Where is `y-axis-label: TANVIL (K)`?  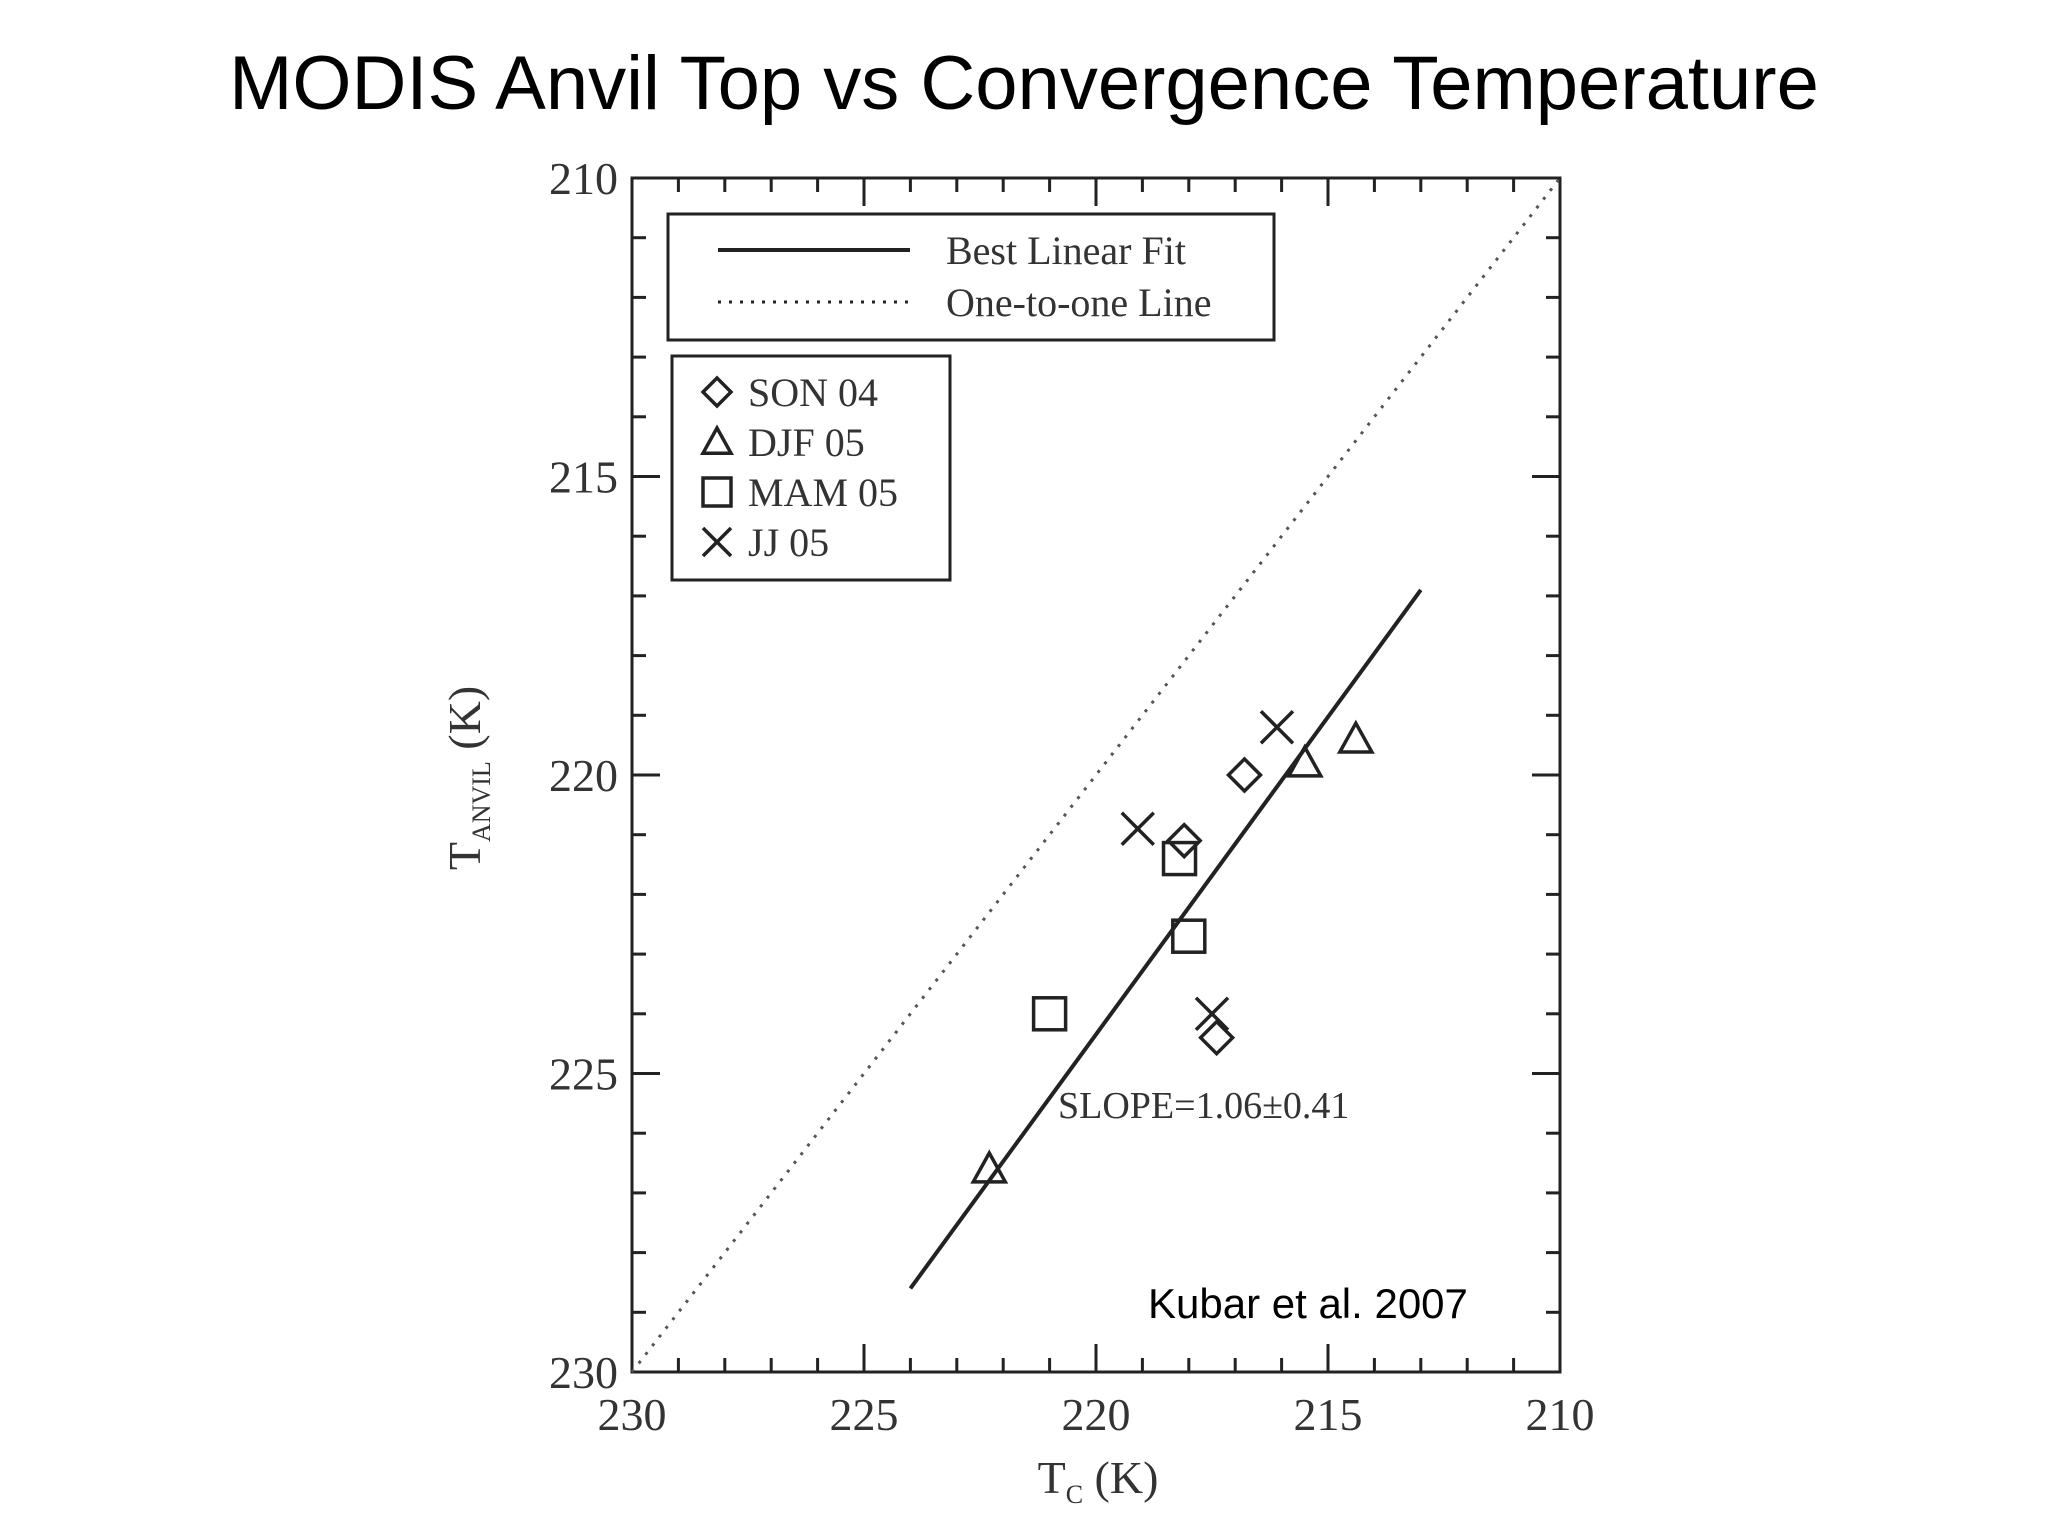
y-axis-label: TANVIL (K) is located at coordinates (467, 778).